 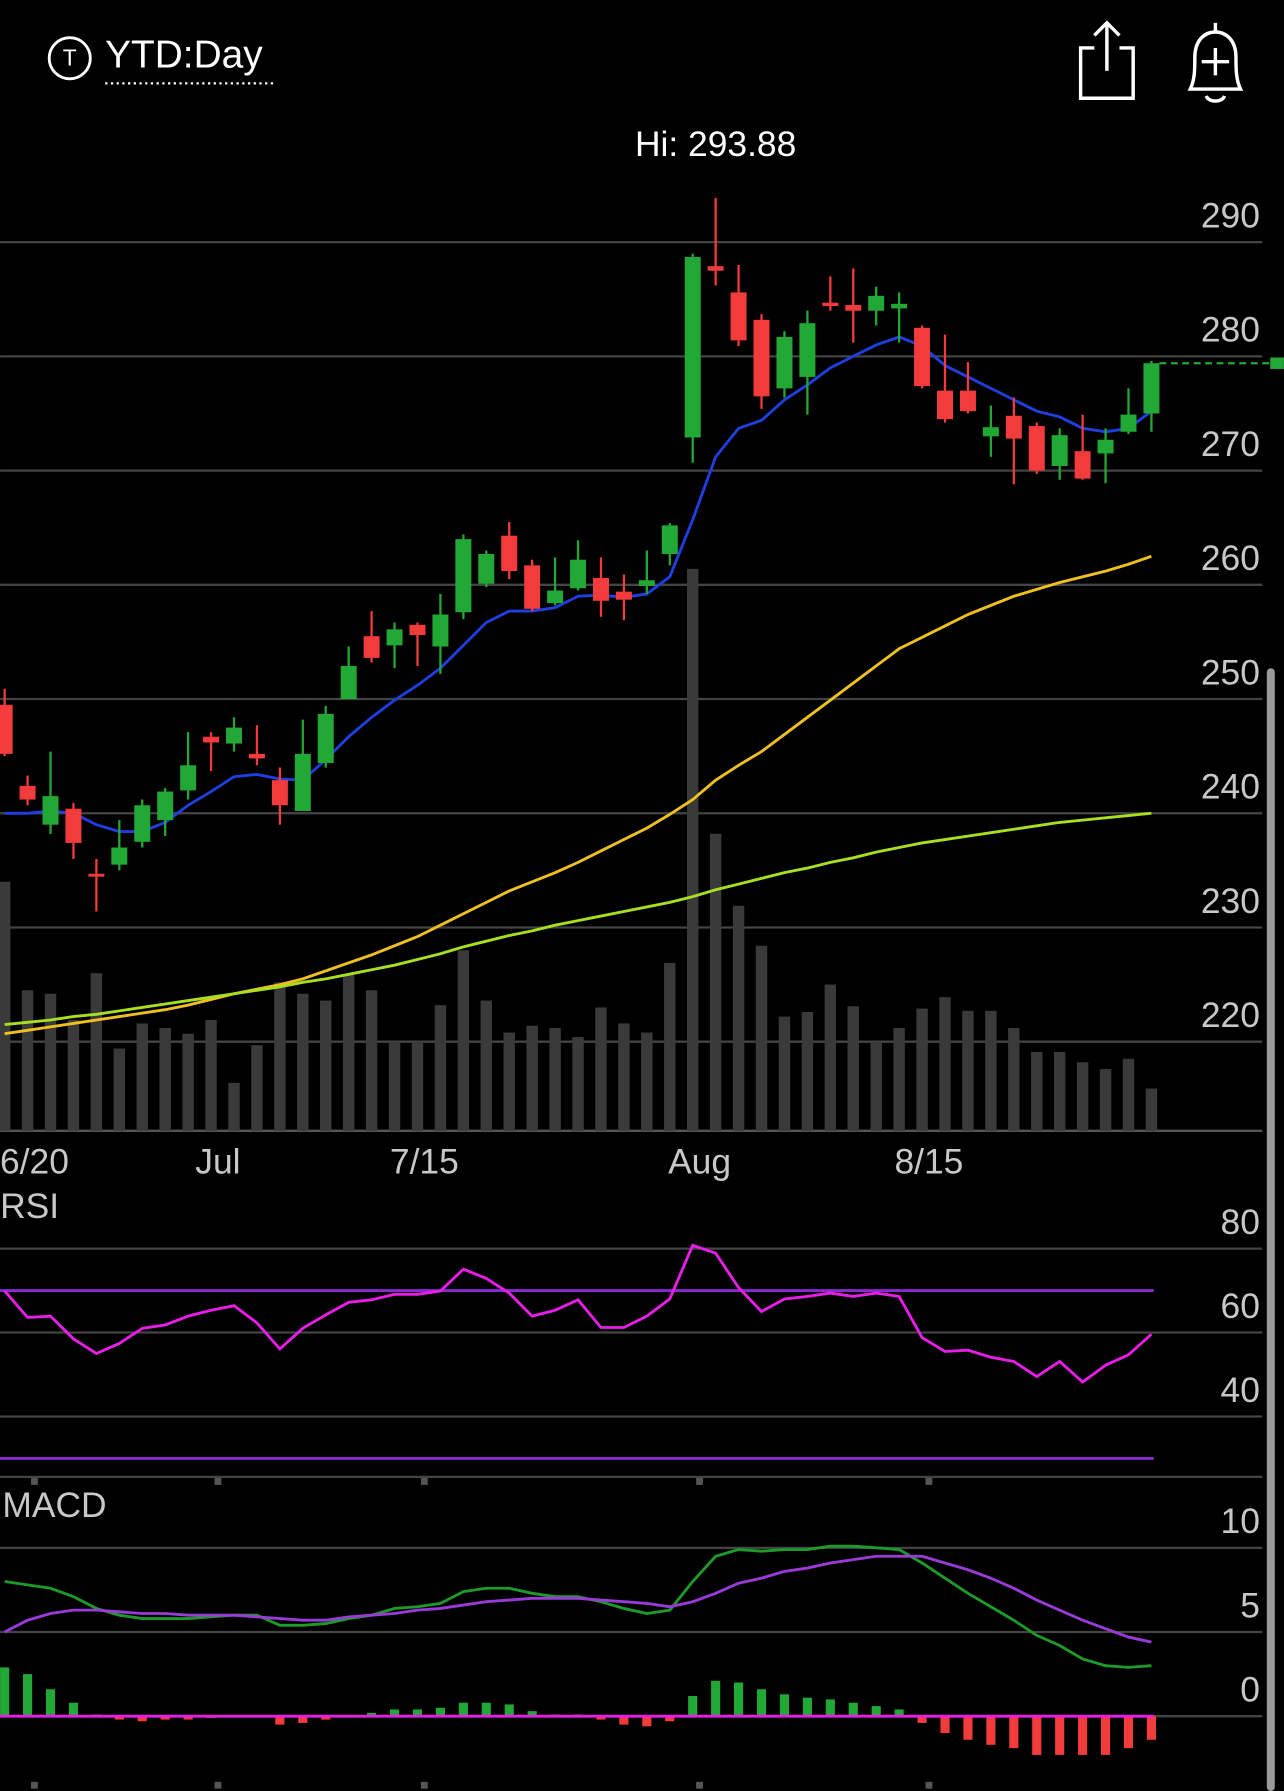 I want to click on y-tick-label: 270, so click(x=1230, y=444).